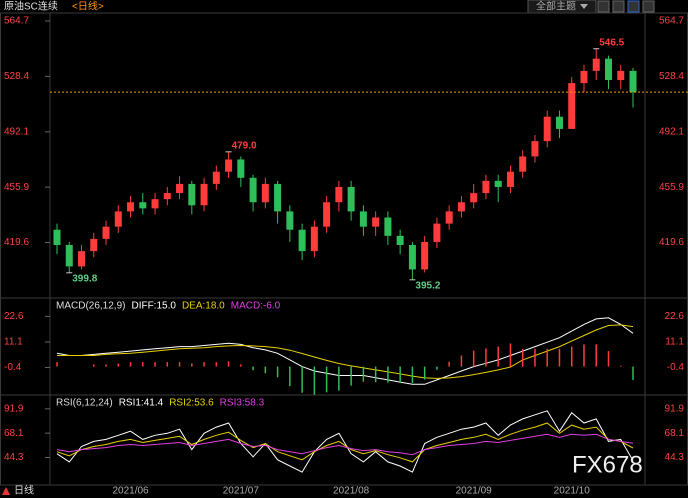 The image size is (688, 498). I want to click on watermark: FX678, so click(607, 464).